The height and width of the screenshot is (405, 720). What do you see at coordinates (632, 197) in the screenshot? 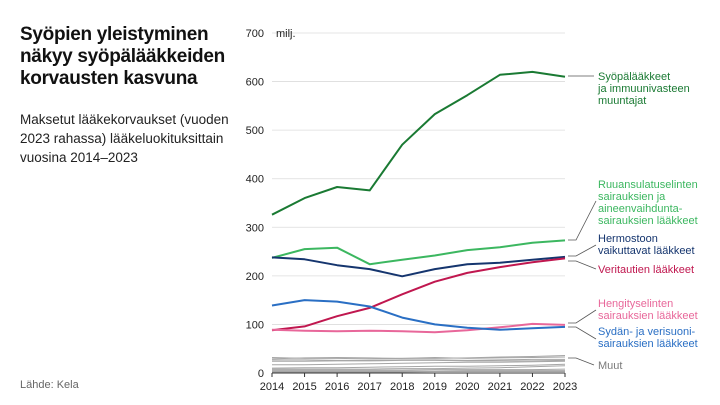
I see `series-label-ruuansulatus-line-2: sairauksien ja` at bounding box center [632, 197].